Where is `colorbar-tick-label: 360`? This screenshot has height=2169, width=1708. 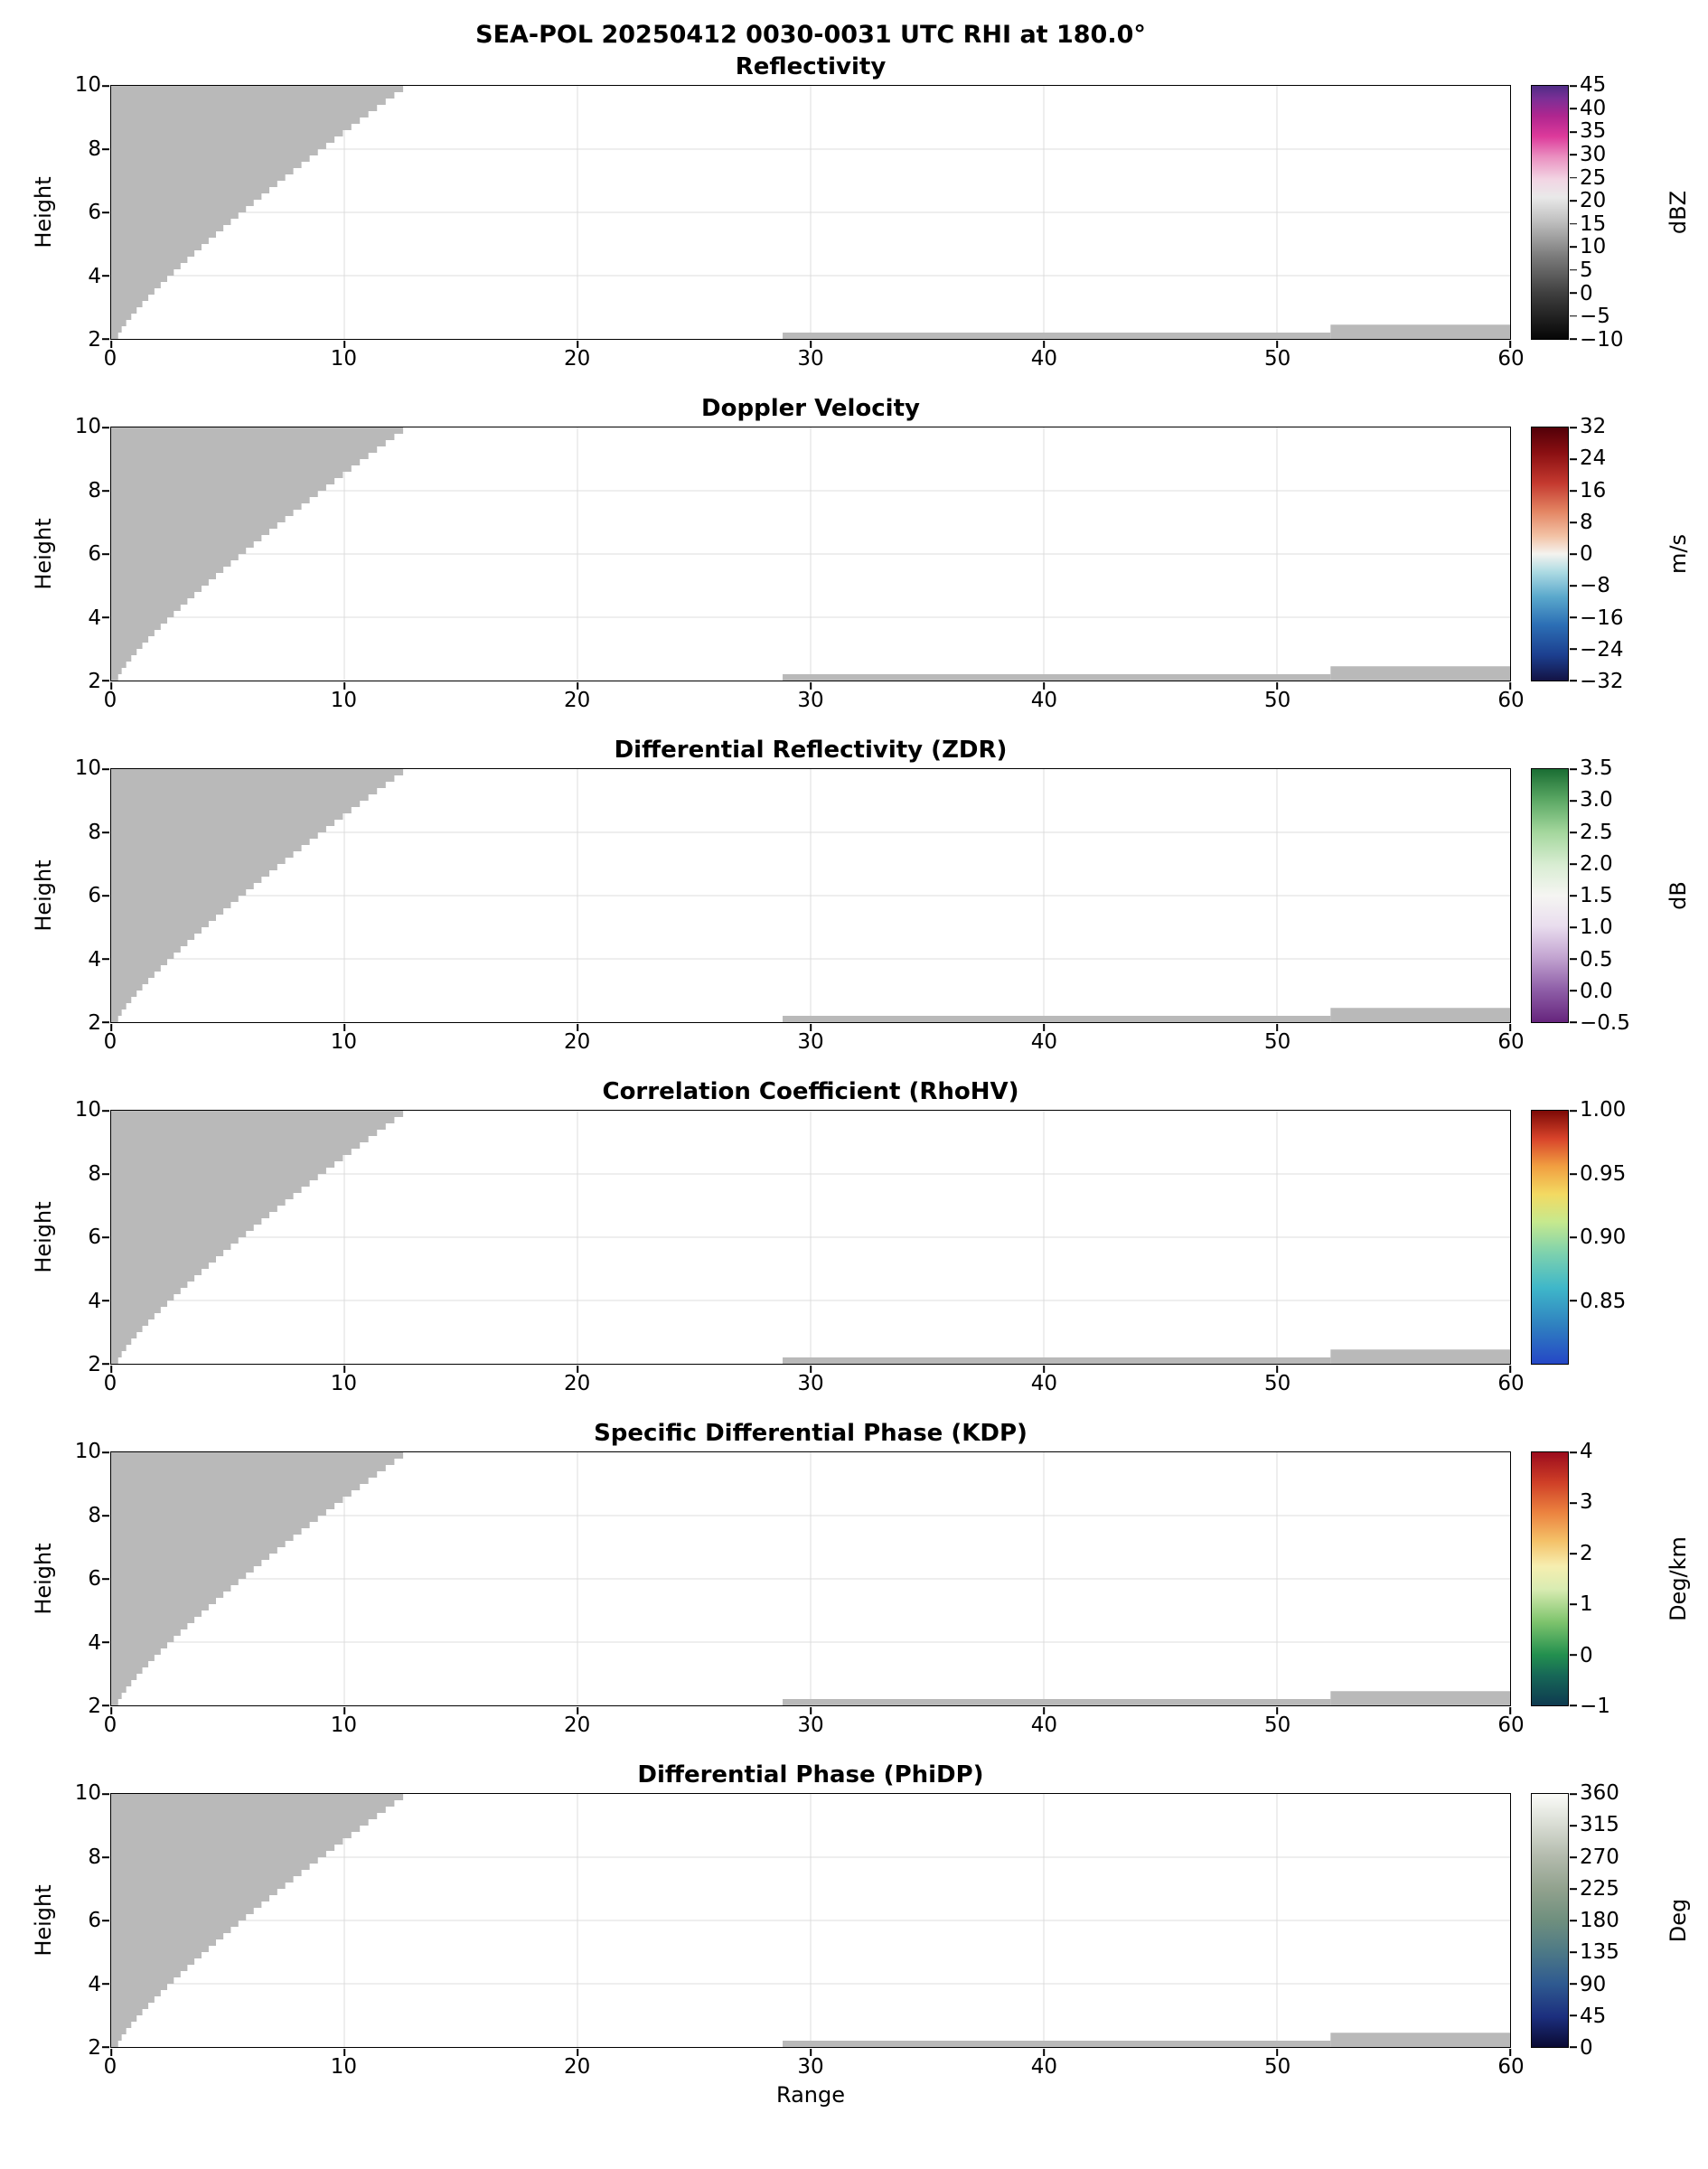 colorbar-tick-label: 360 is located at coordinates (1599, 1793).